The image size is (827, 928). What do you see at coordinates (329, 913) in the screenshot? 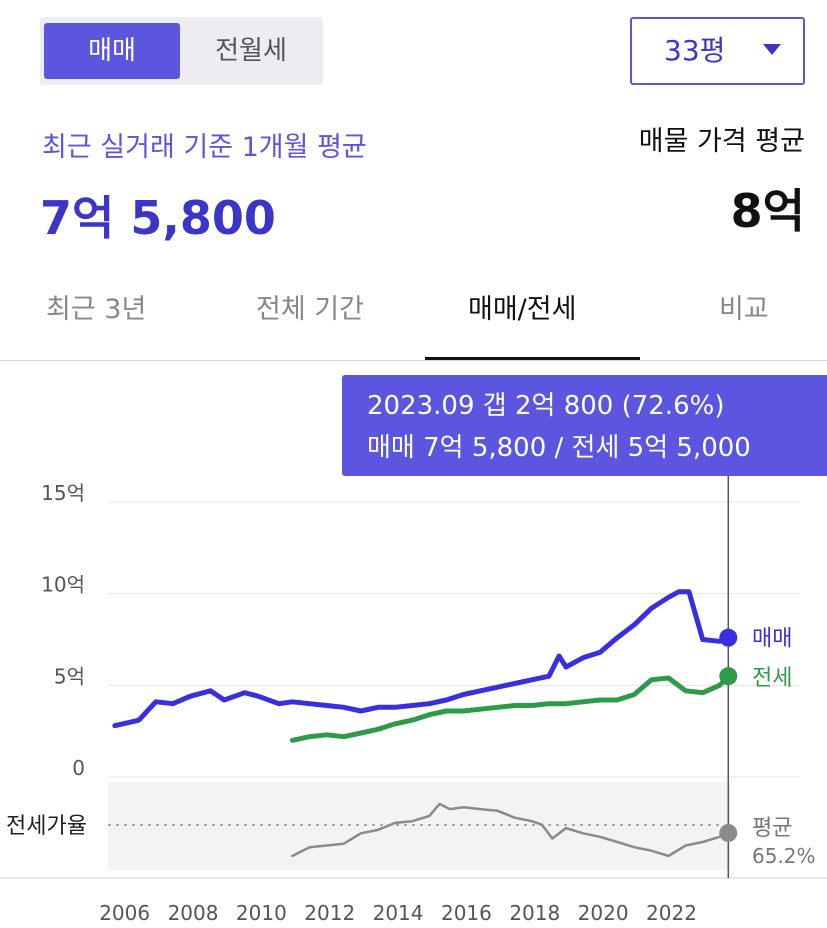
I see `x-tick-label: 2012` at bounding box center [329, 913].